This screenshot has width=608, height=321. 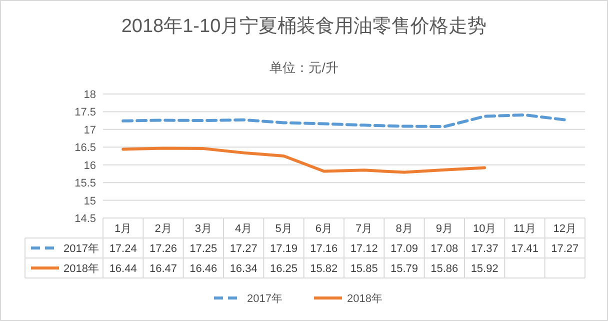 What do you see at coordinates (444, 229) in the screenshot?
I see `x-tick-label: 9月` at bounding box center [444, 229].